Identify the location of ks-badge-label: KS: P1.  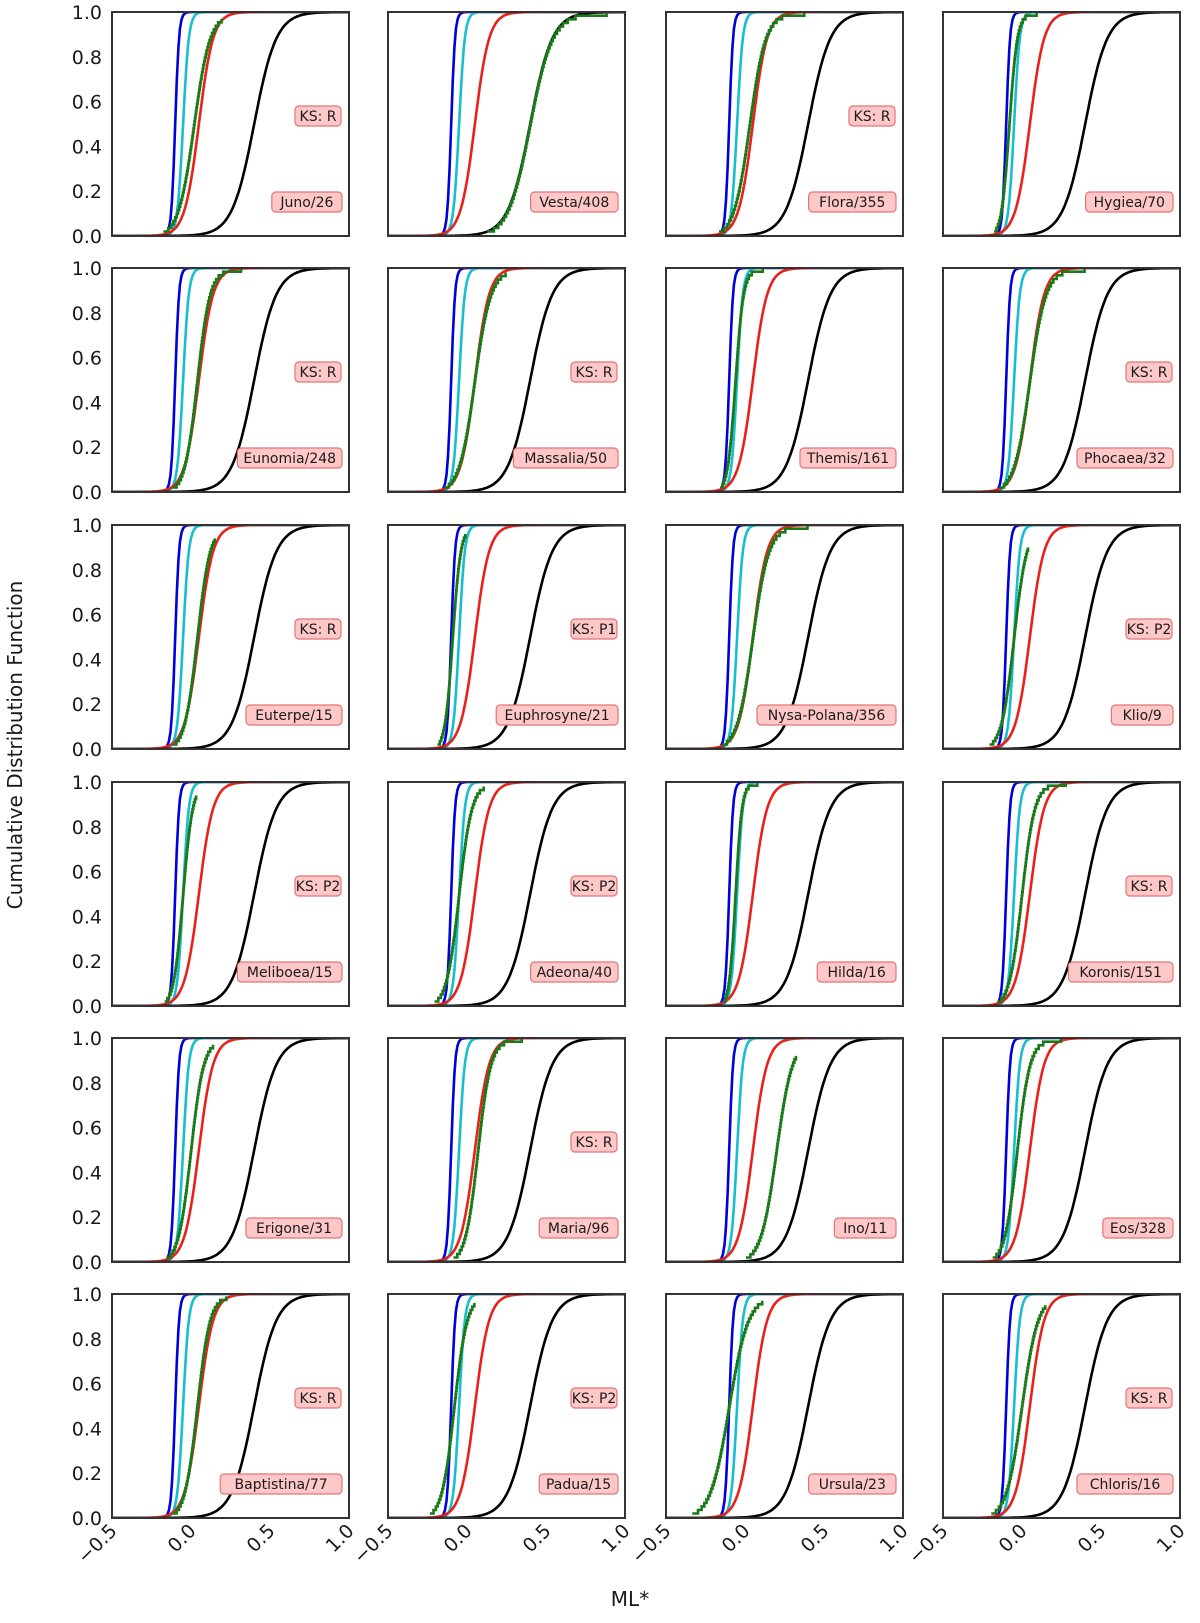
(594, 630).